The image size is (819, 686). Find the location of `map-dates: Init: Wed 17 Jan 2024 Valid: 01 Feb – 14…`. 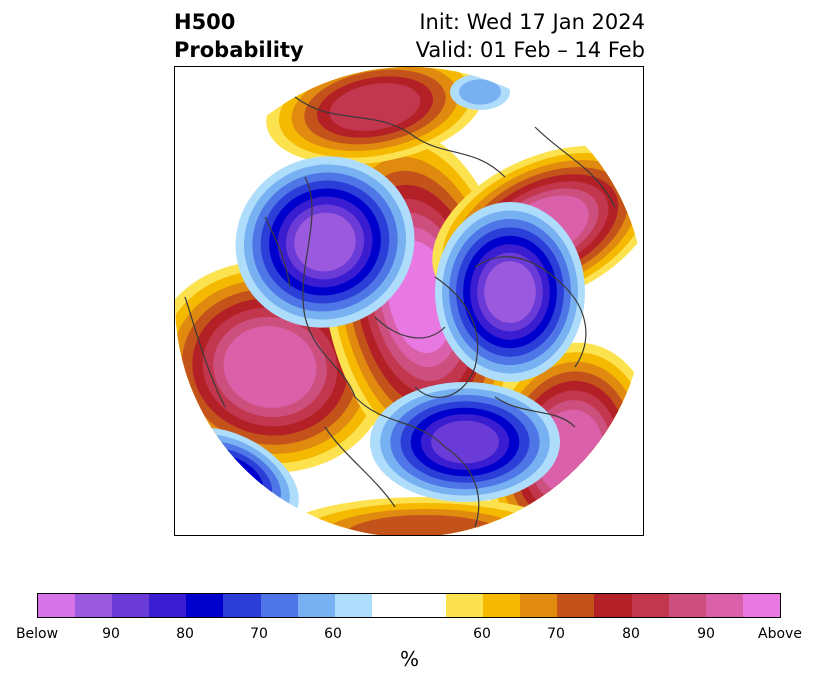

map-dates: Init: Wed 17 Jan 2024 Valid: 01 Feb – 14… is located at coordinates (530, 36).